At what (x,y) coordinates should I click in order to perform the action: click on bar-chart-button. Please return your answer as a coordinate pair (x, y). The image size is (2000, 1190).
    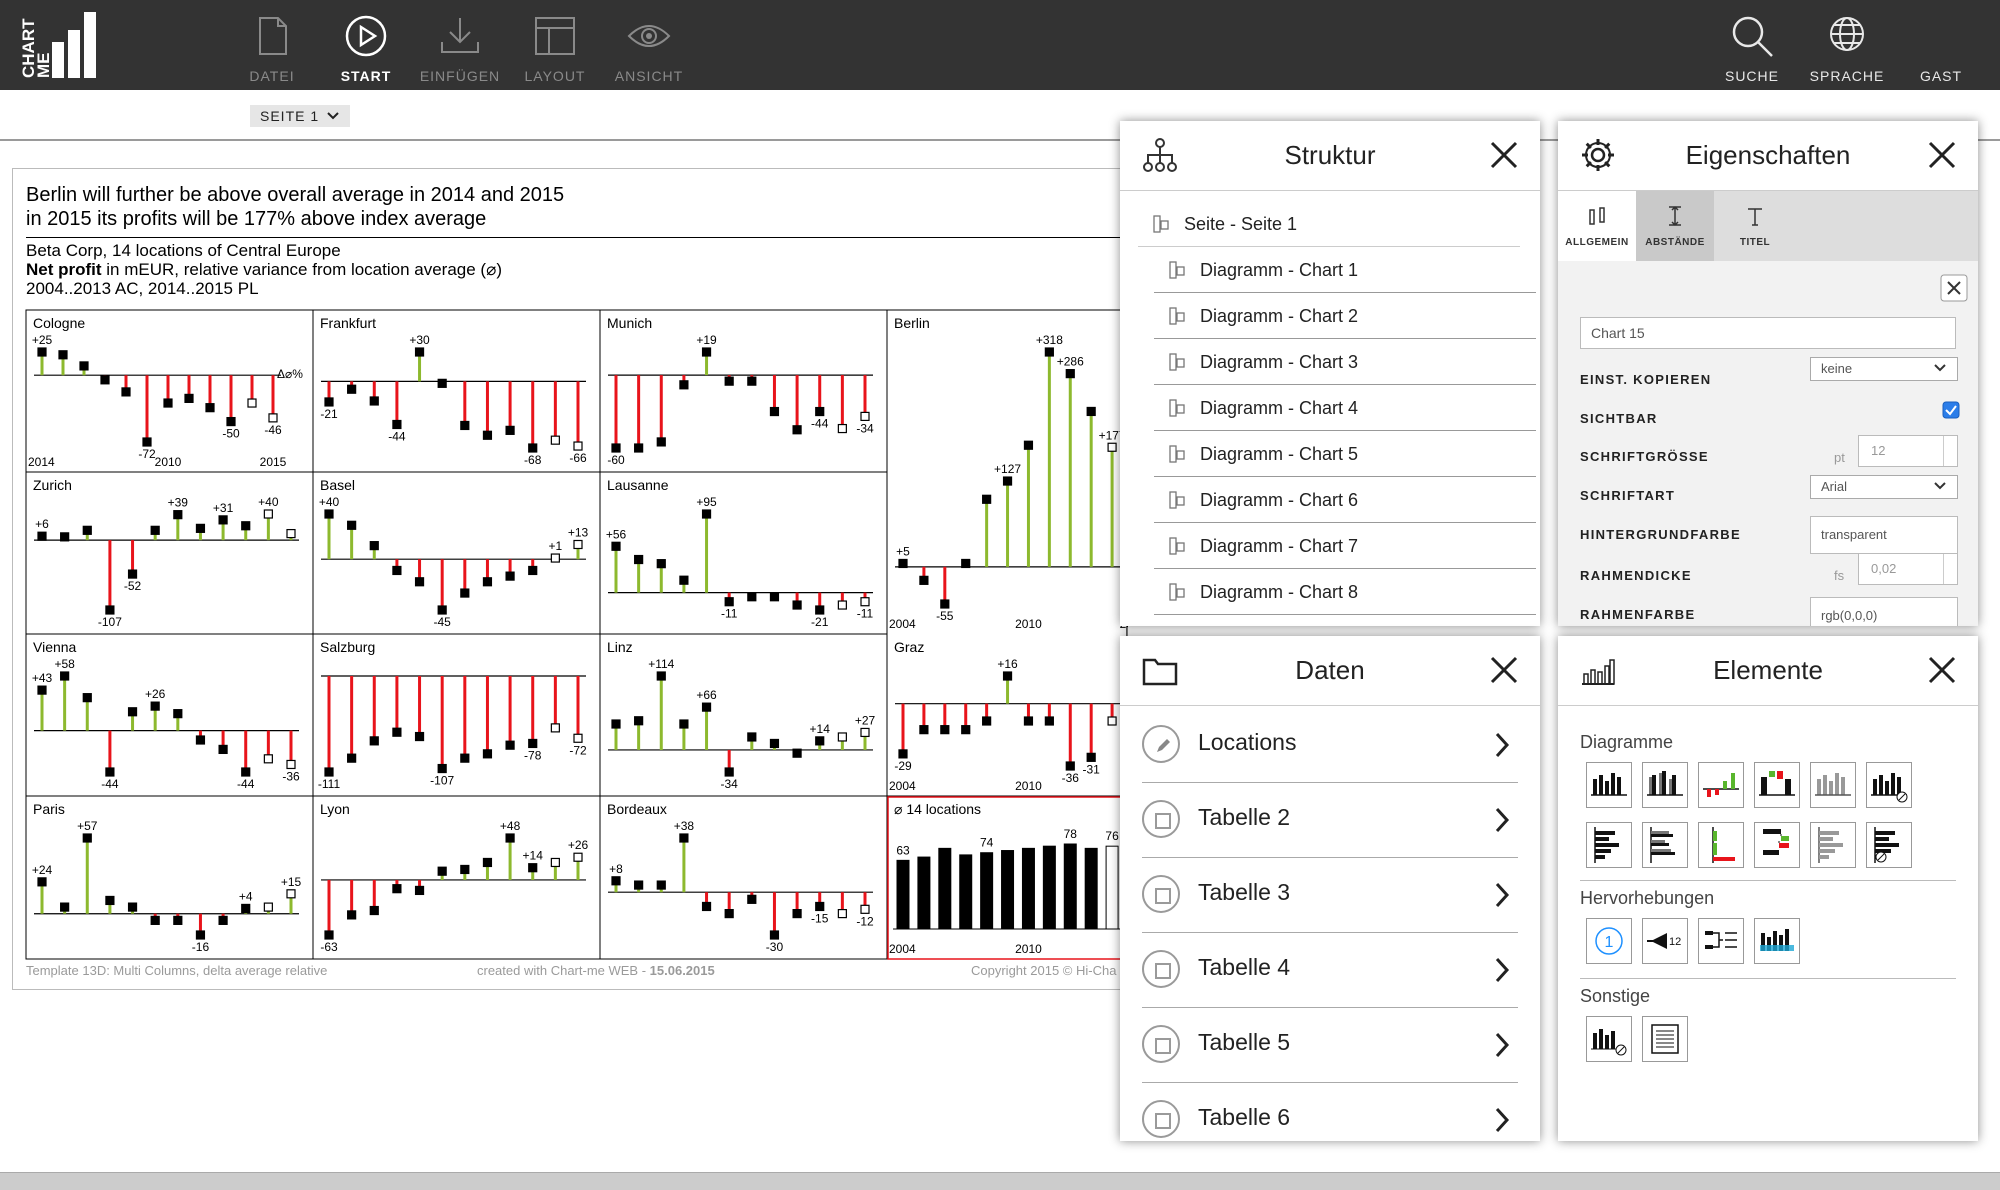
    Looking at the image, I should click on (1609, 845).